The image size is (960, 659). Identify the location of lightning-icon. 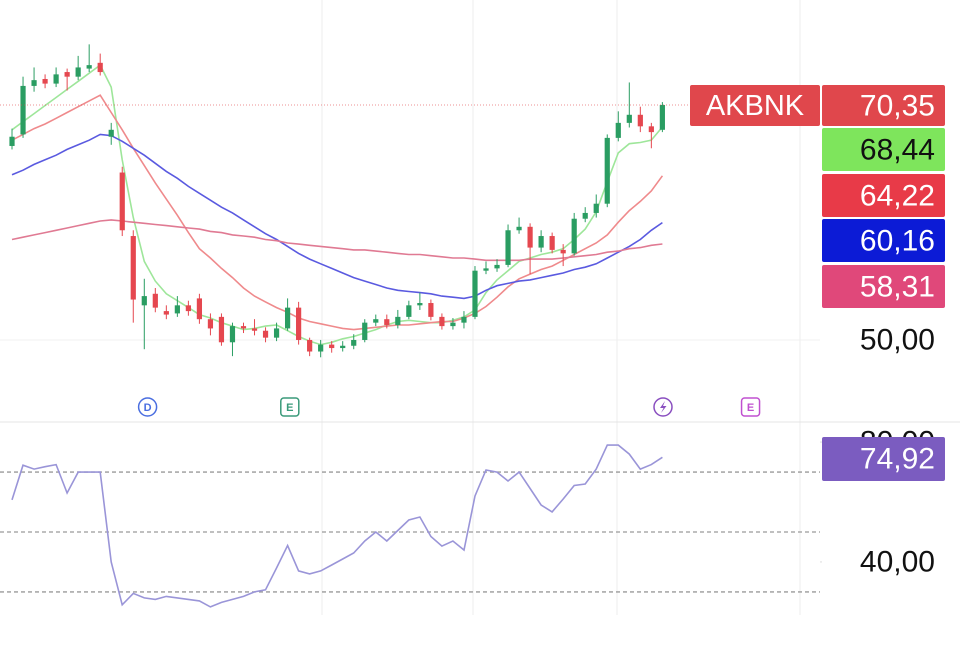
(663, 407).